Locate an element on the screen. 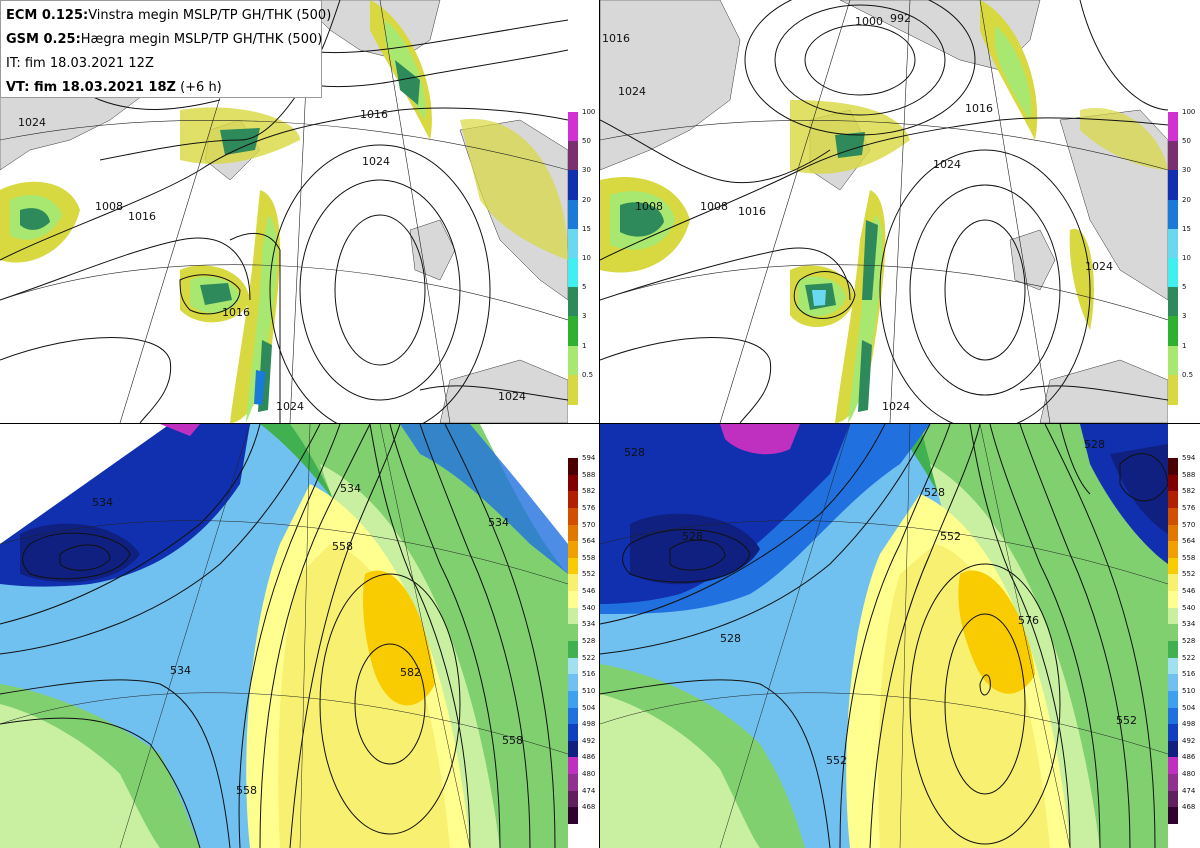  colorbar-label: 474 is located at coordinates (1189, 790).